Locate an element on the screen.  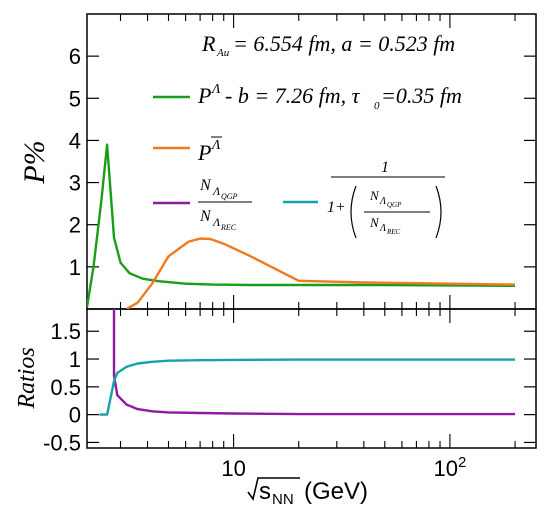
legend-antilambda: P Λ is located at coordinates (187, 150).